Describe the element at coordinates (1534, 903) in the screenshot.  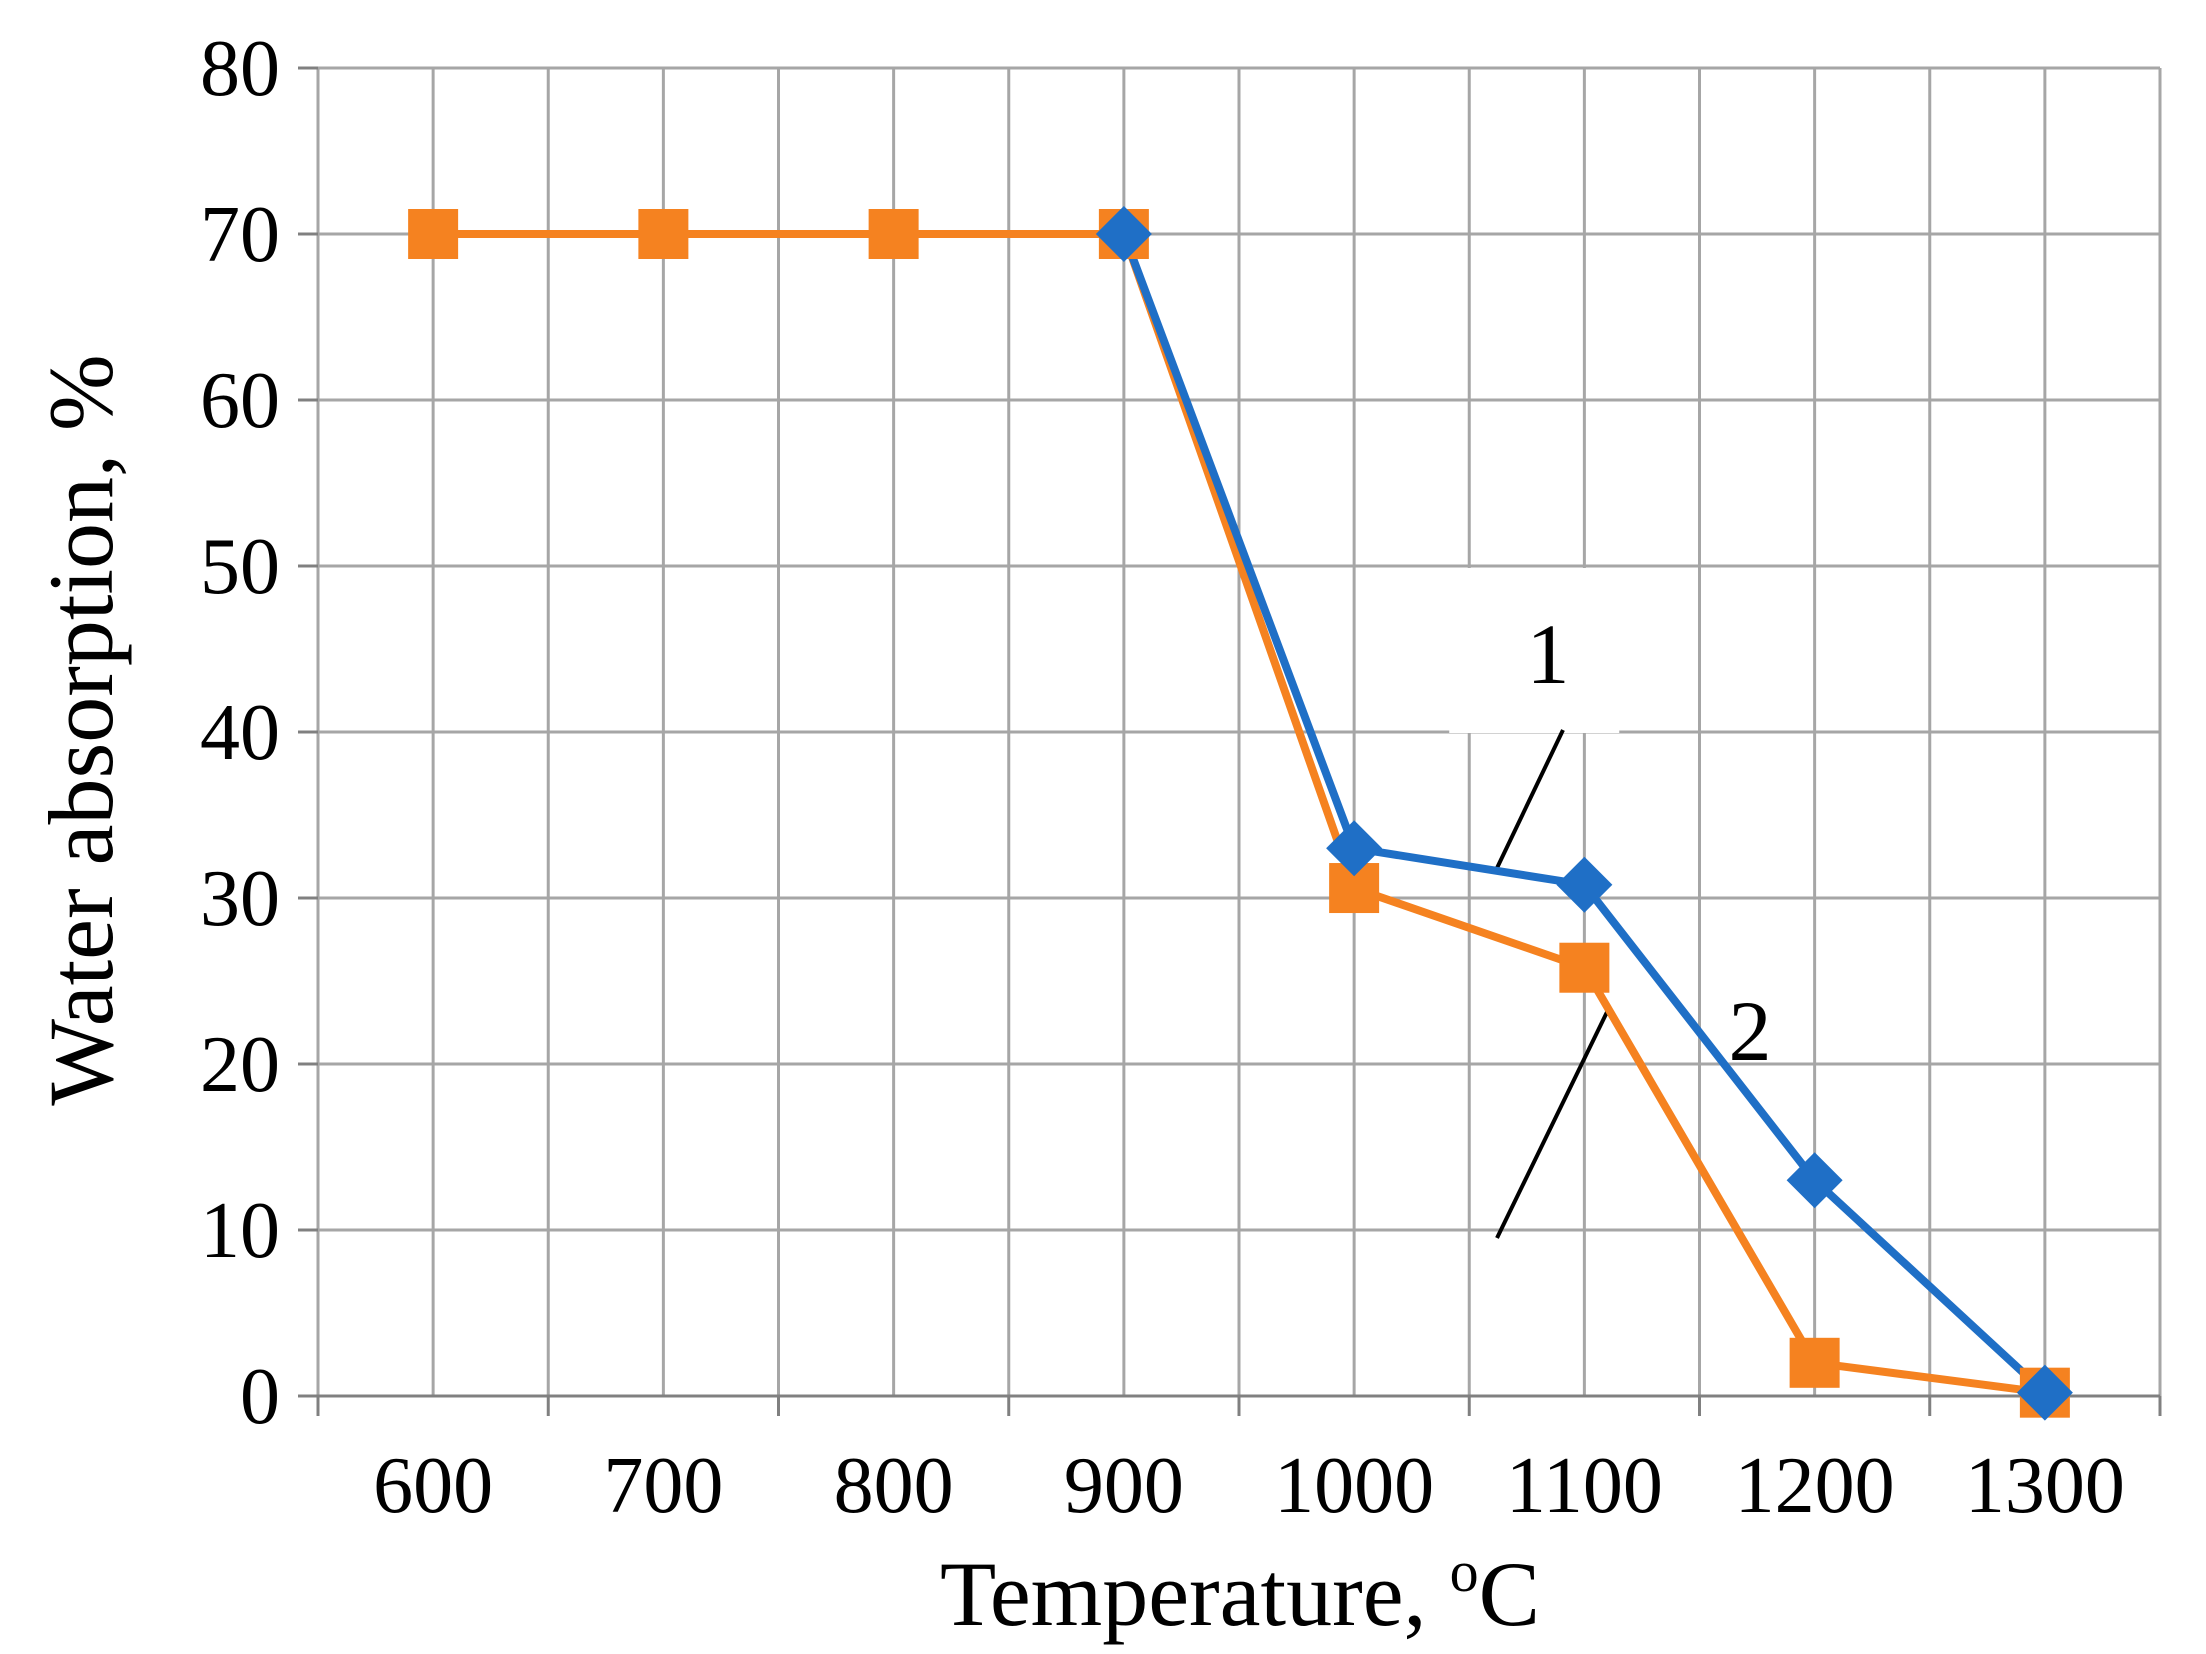
I see `annotation-leaders` at that location.